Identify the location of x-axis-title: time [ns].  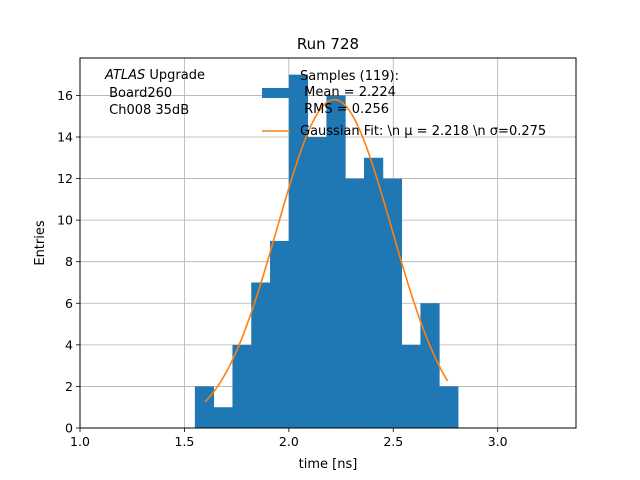
(328, 464).